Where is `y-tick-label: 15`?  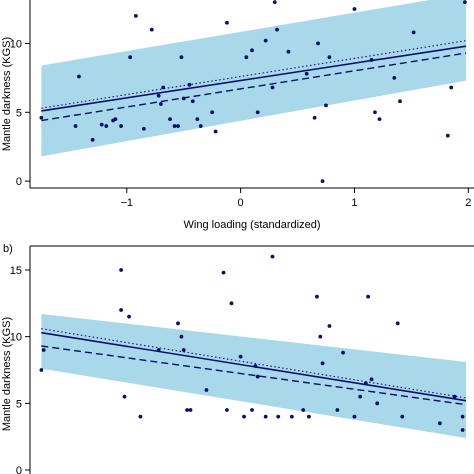
y-tick-label: 15 is located at coordinates (16, 271).